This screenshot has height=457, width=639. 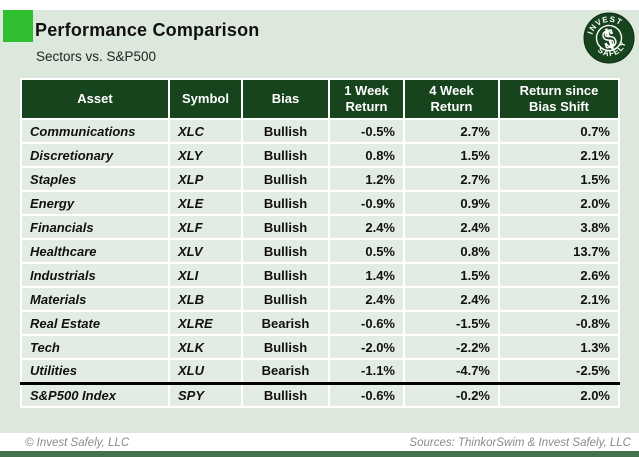 What do you see at coordinates (205, 155) in the screenshot?
I see `symbol-cell: XLY` at bounding box center [205, 155].